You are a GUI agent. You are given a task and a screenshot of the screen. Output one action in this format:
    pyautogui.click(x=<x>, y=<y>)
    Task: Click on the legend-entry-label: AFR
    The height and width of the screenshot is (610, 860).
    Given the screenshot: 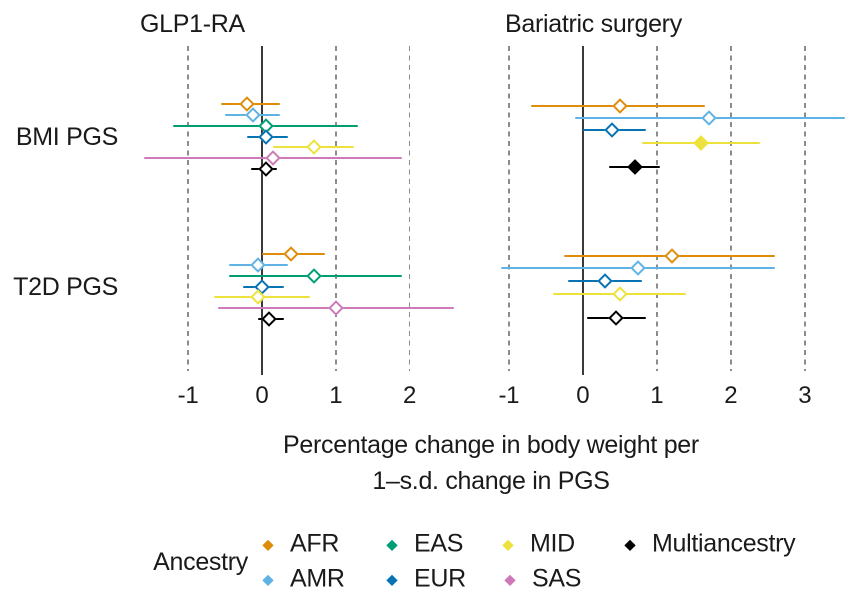 What is the action you would take?
    pyautogui.click(x=315, y=543)
    